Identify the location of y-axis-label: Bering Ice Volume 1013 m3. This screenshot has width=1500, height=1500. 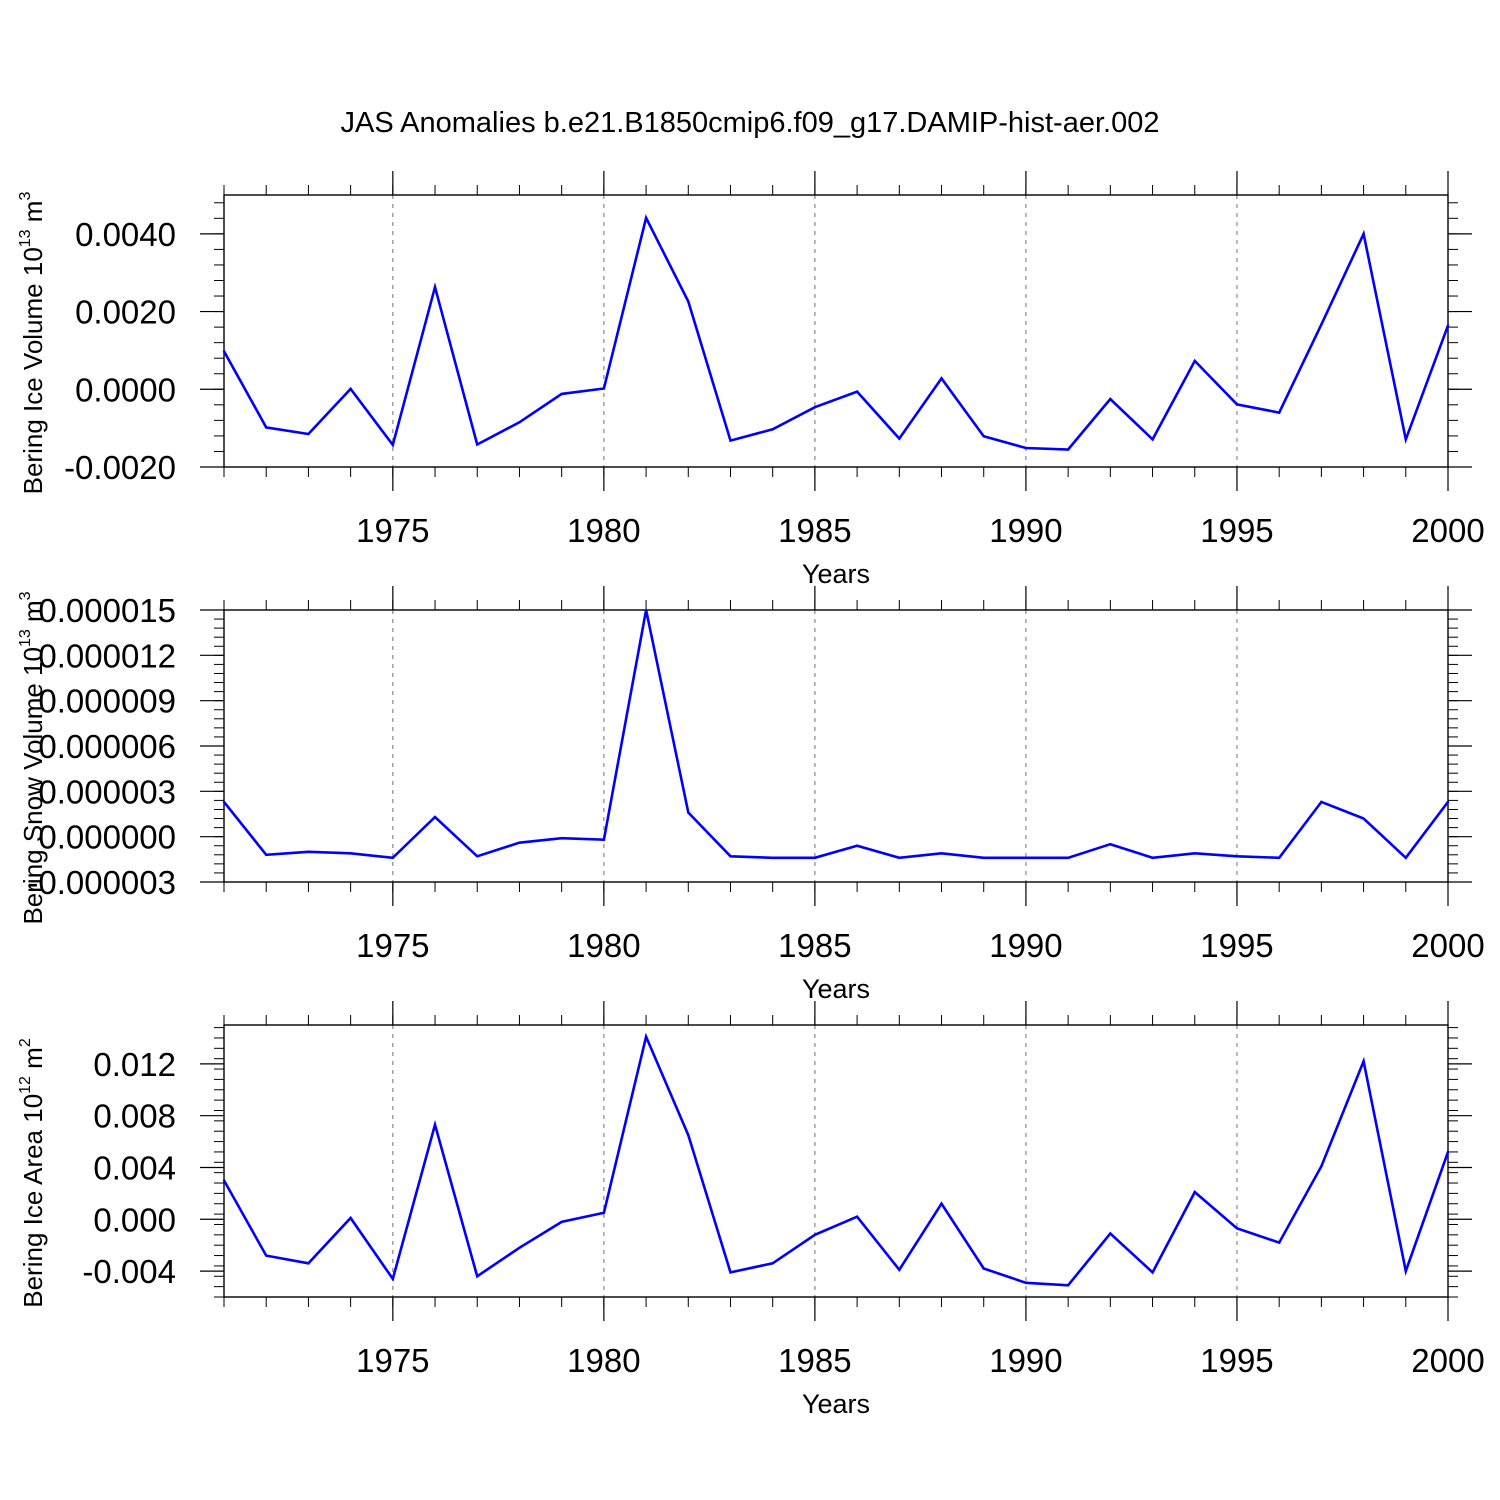
(32, 343).